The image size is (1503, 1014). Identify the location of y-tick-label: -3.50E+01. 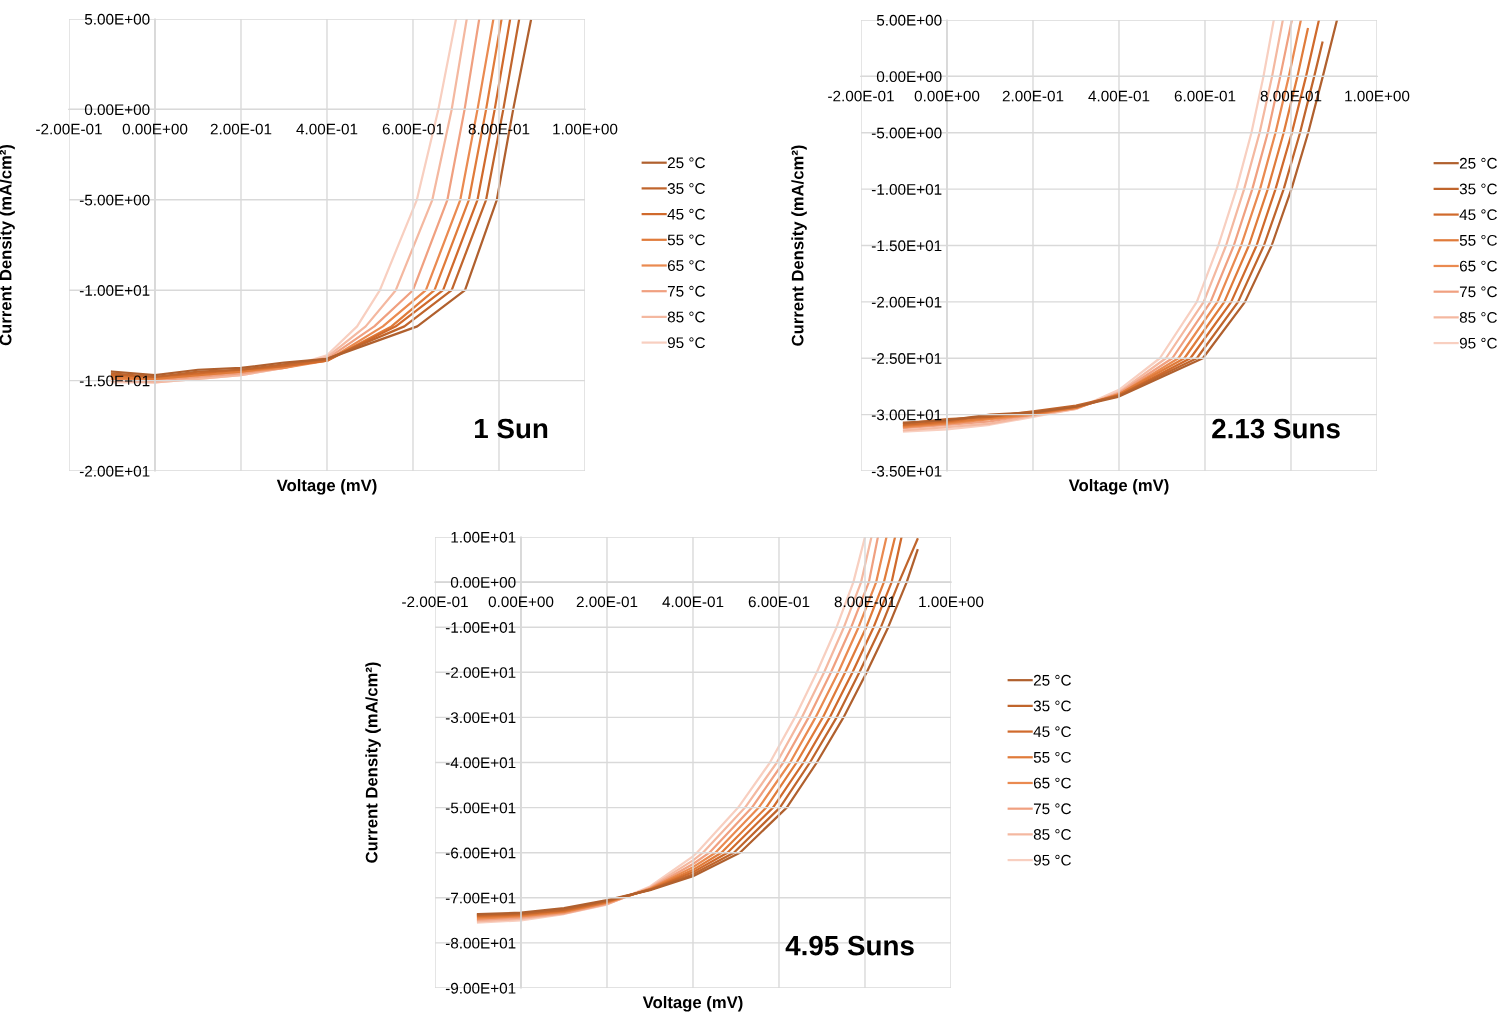
(906, 471).